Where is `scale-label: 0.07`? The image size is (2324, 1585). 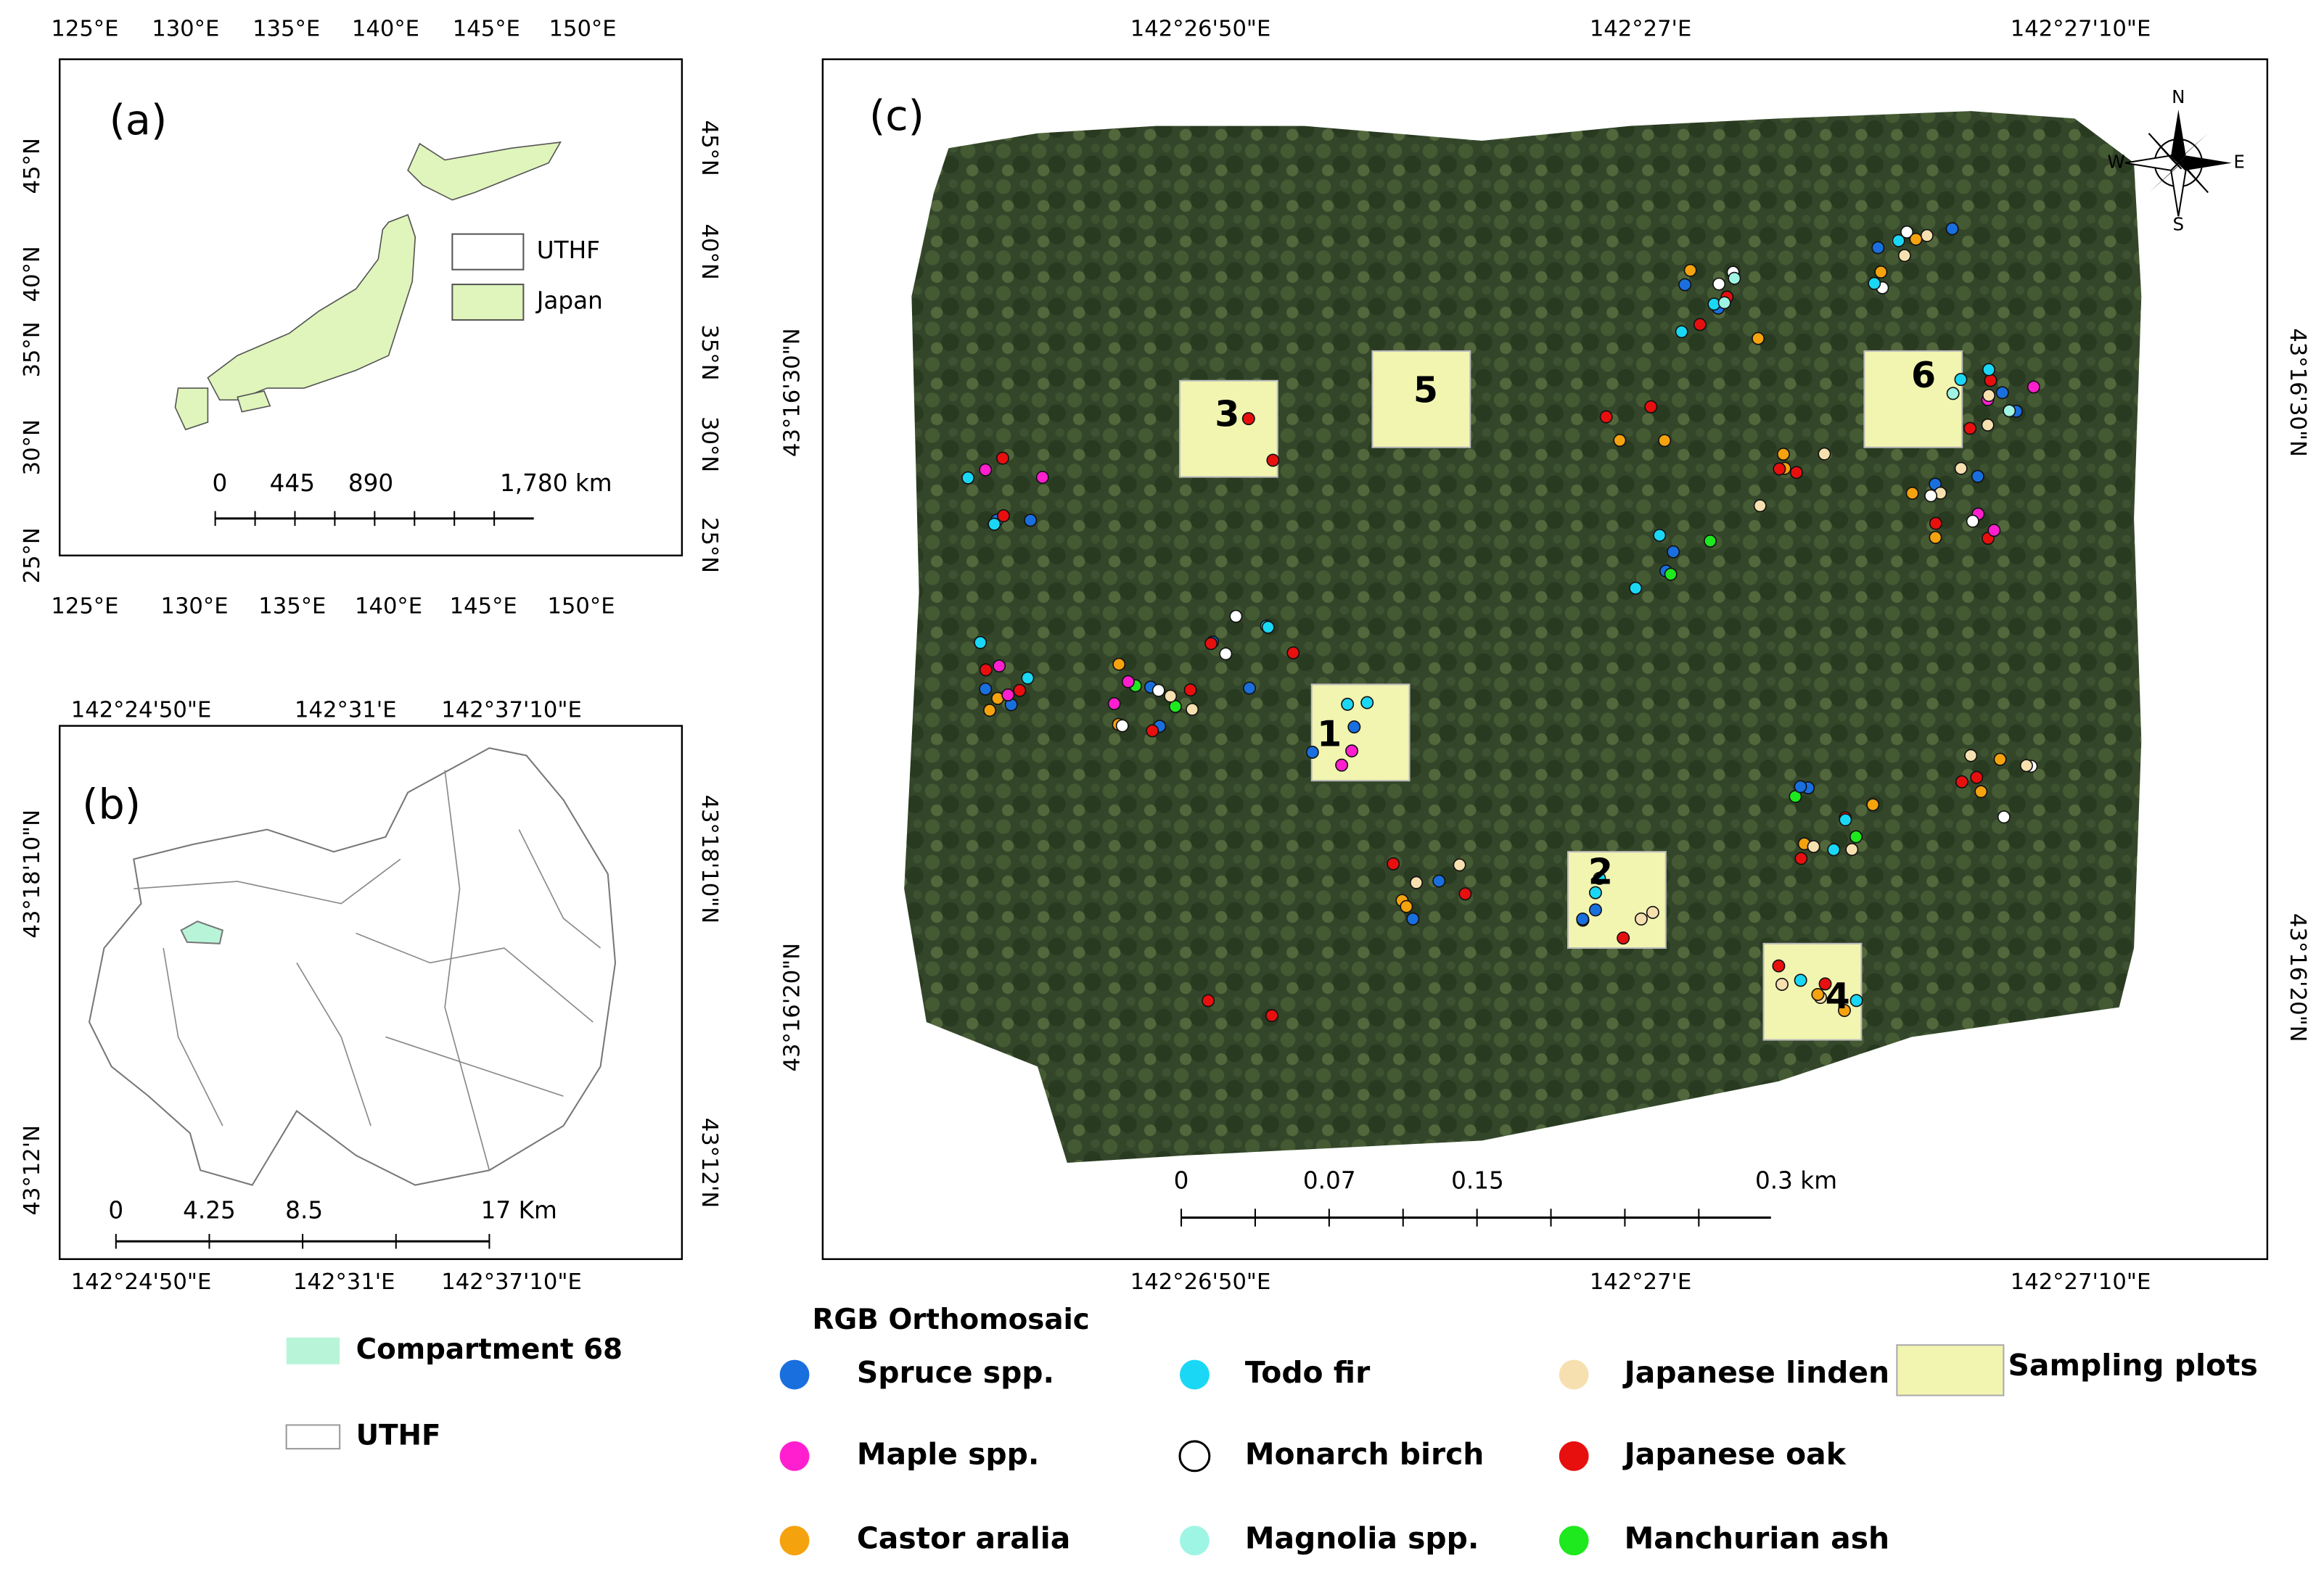 scale-label: 0.07 is located at coordinates (1330, 1181).